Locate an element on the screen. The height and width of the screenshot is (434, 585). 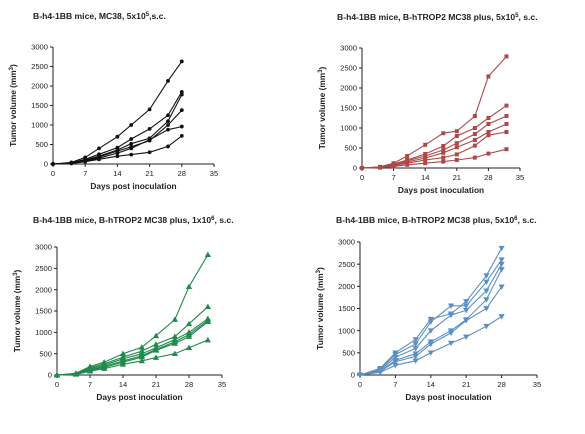
y-tick-label: 0 is located at coordinates (50, 375).